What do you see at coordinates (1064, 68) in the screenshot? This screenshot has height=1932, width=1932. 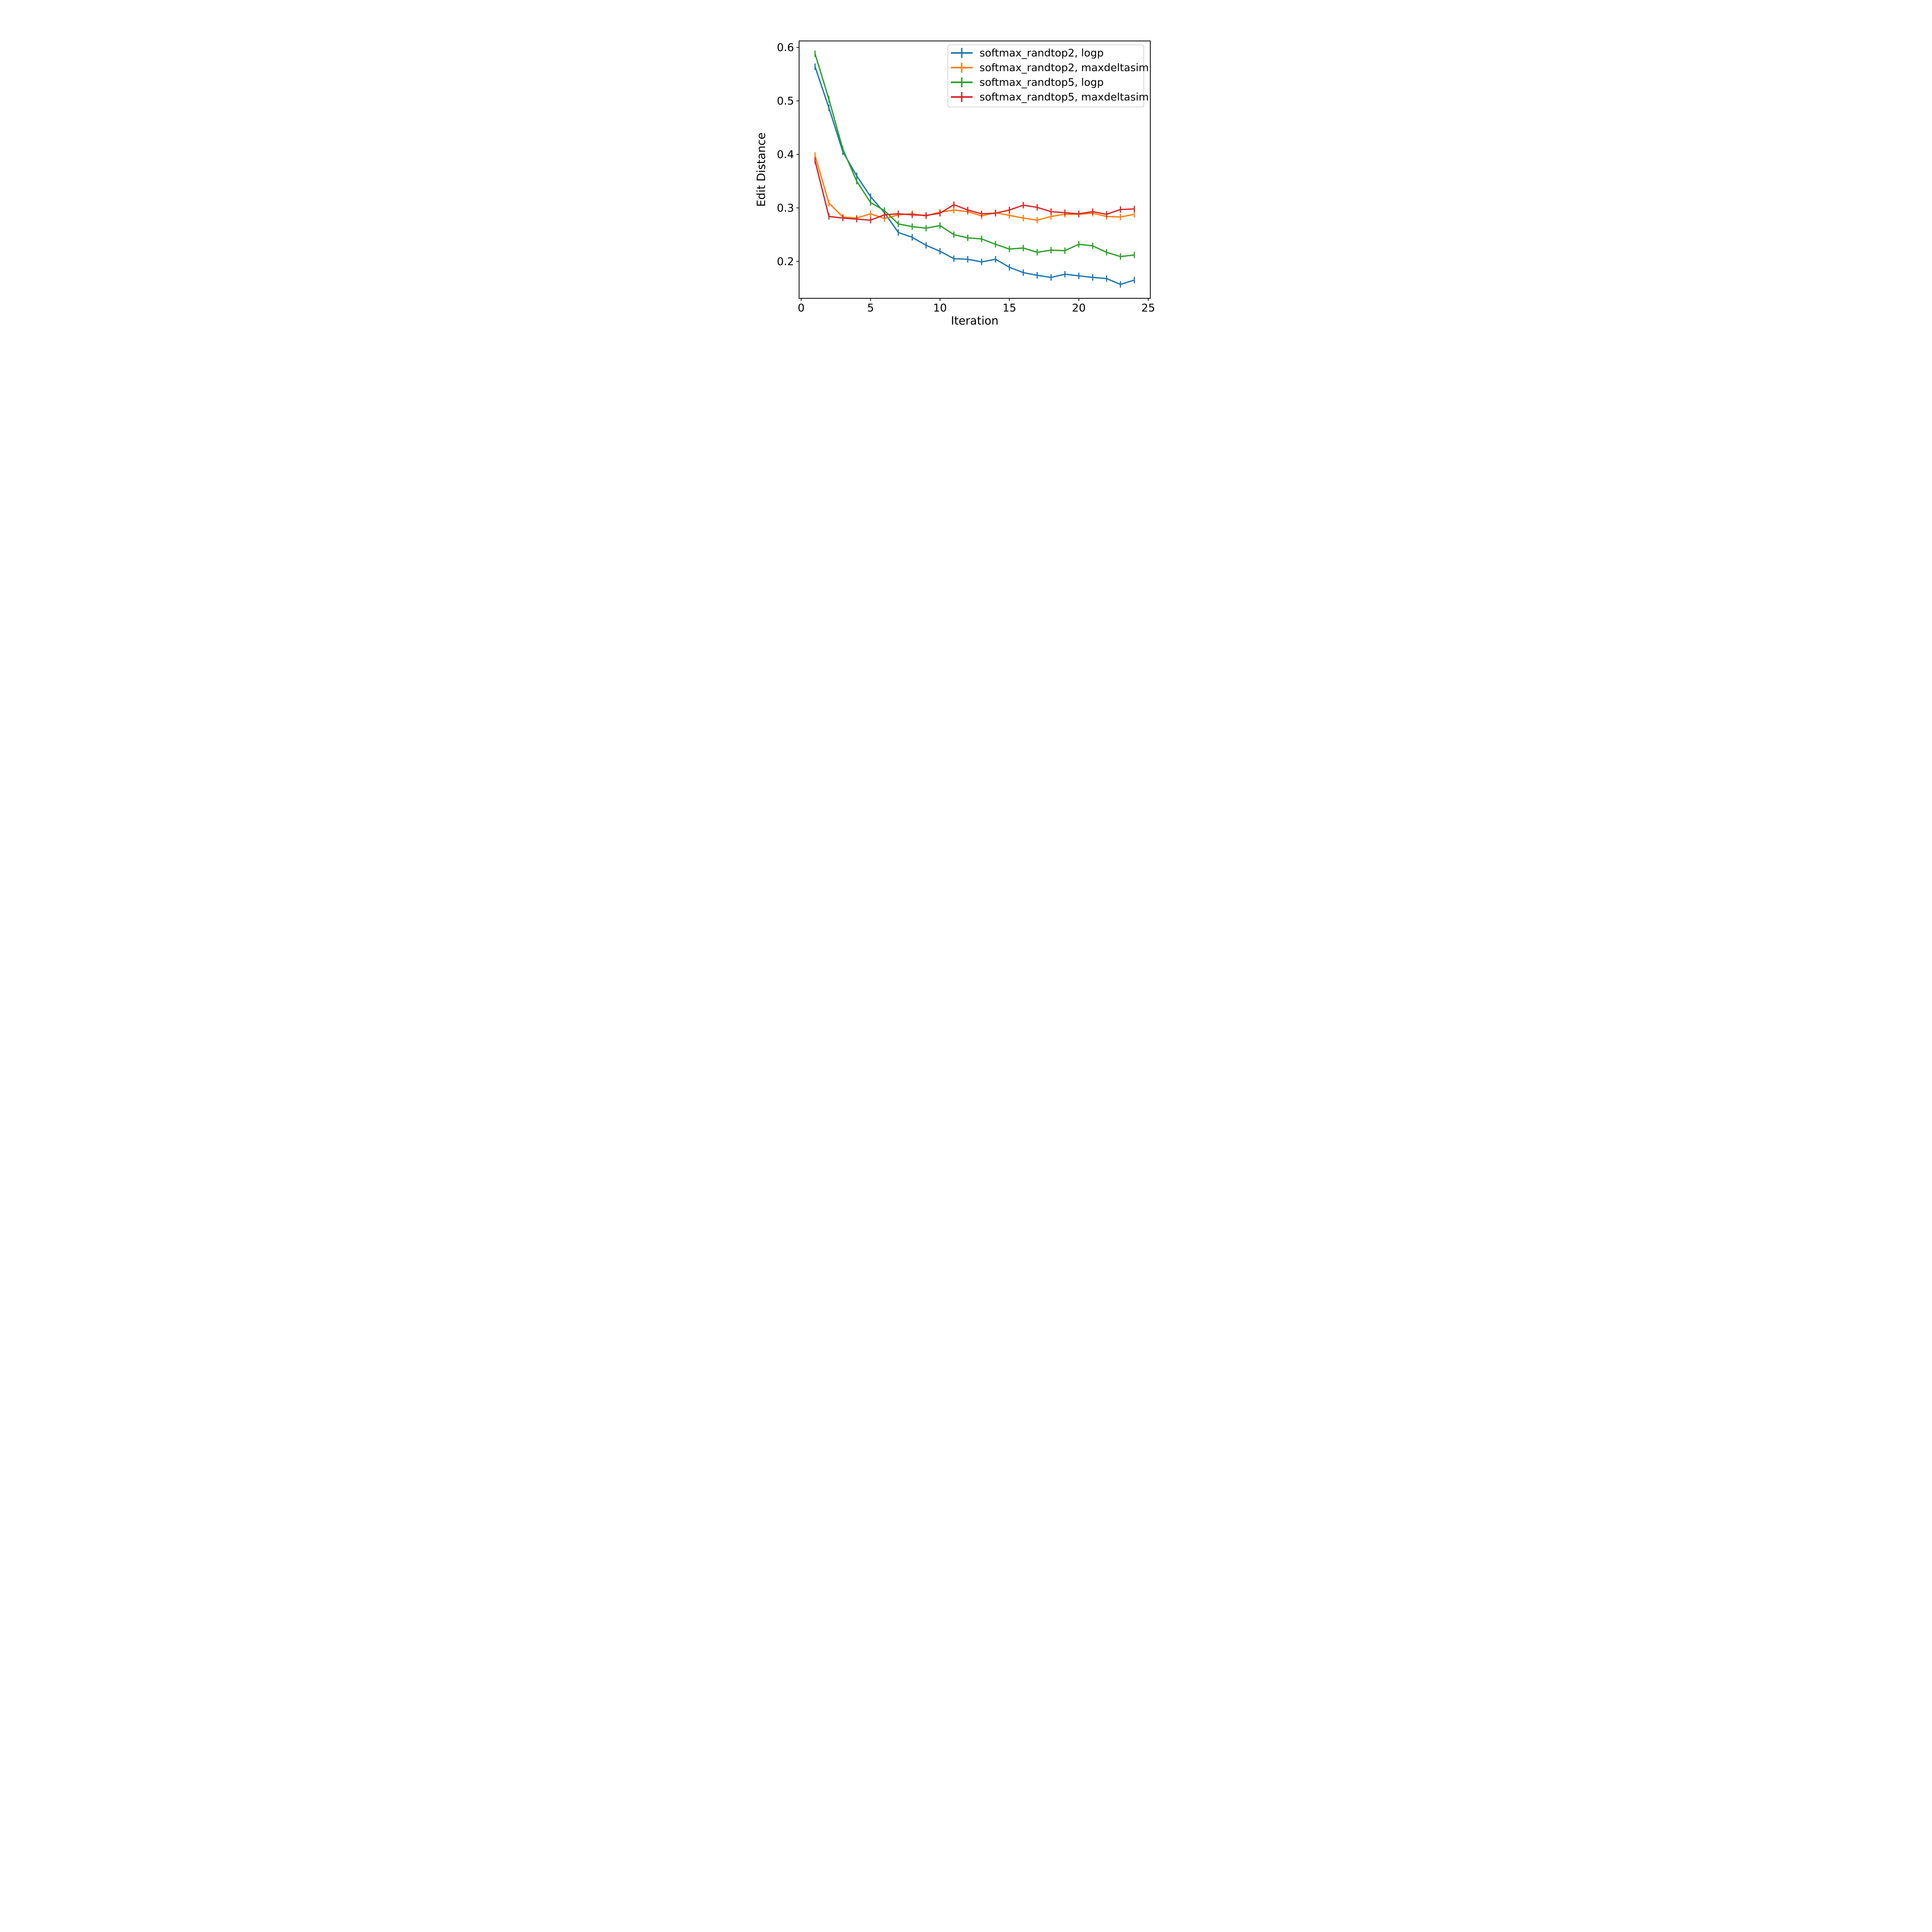 I see `legend-label: softmax_randtop2, maxdeltasim` at bounding box center [1064, 68].